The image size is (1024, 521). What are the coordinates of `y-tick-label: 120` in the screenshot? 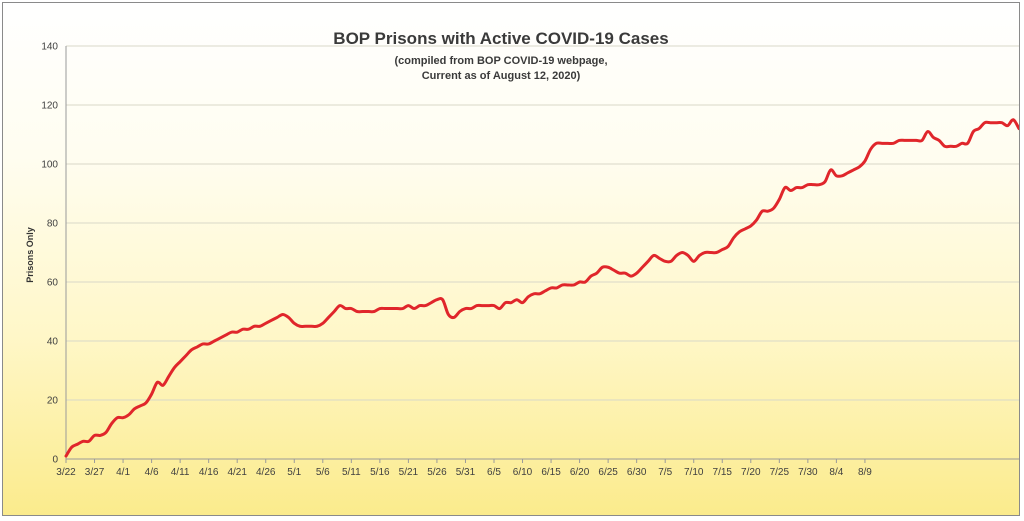 It's located at (49, 106).